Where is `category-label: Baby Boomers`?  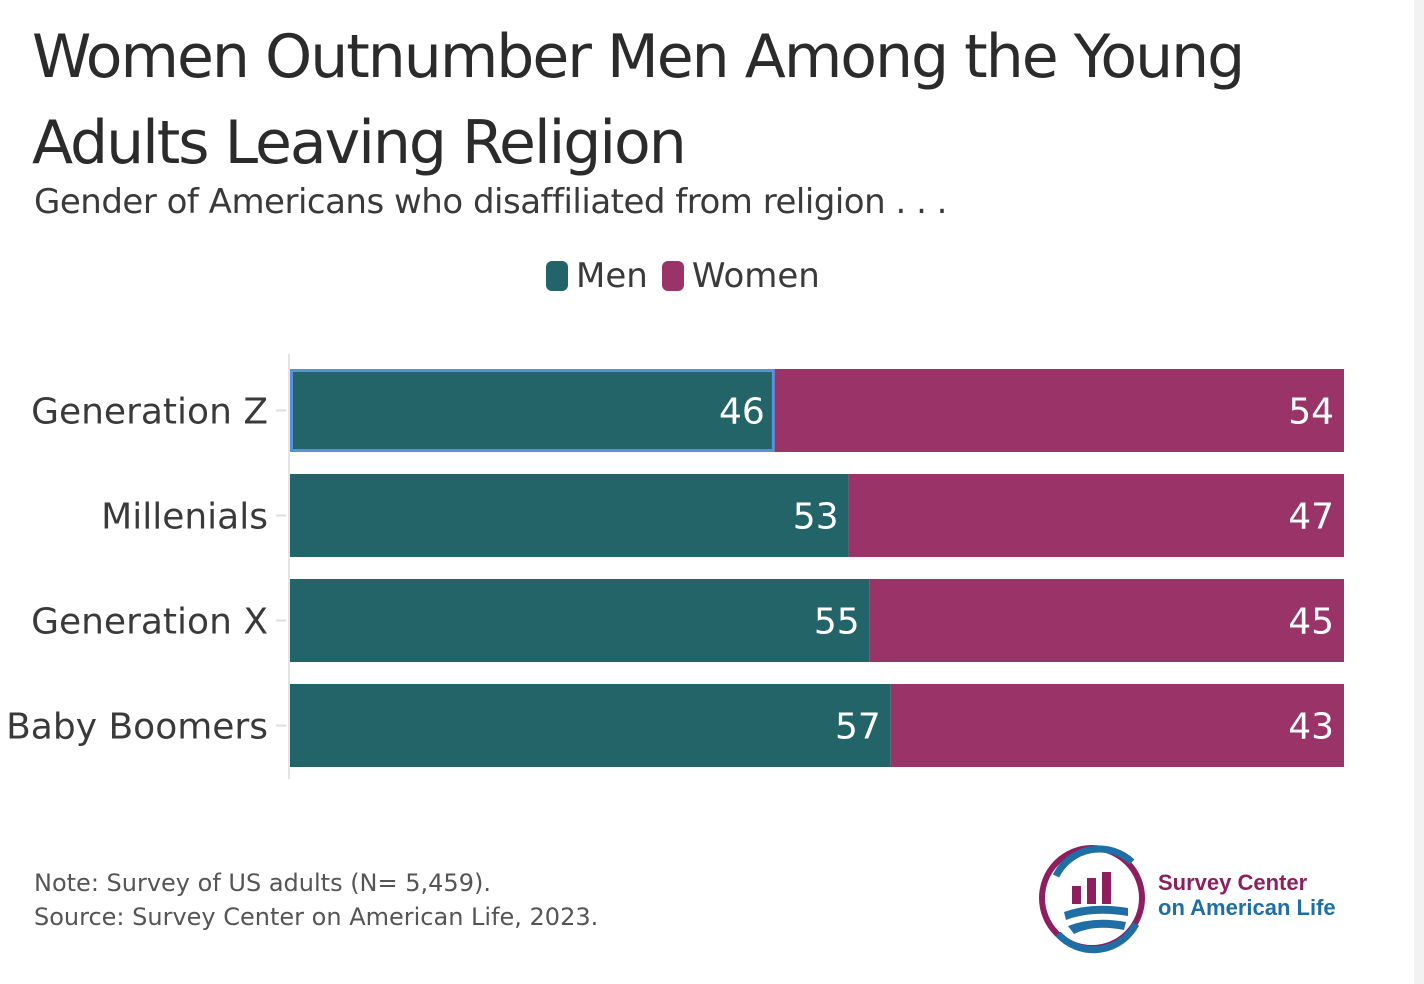 category-label: Baby Boomers is located at coordinates (137, 727).